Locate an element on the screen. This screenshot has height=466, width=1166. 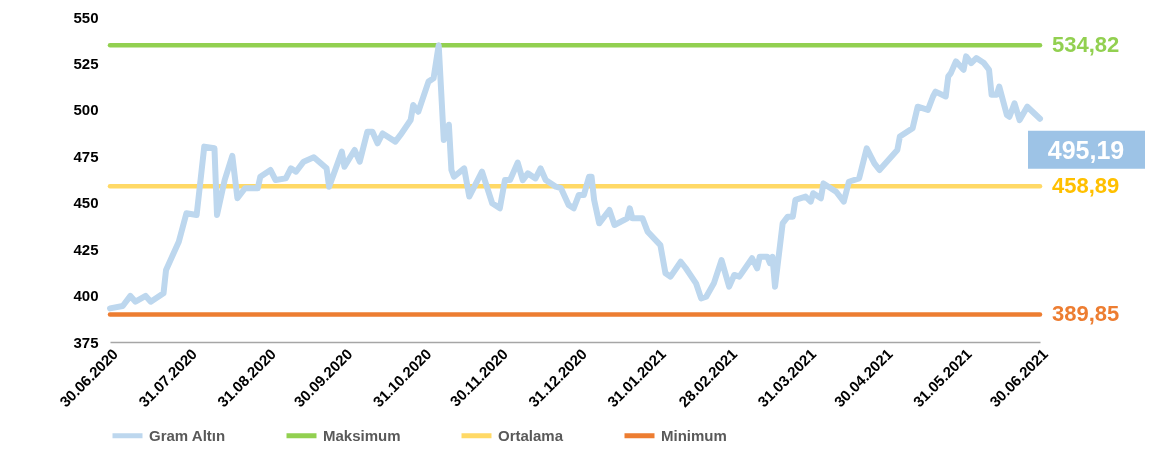
data-label: 389,85 is located at coordinates (1086, 314).